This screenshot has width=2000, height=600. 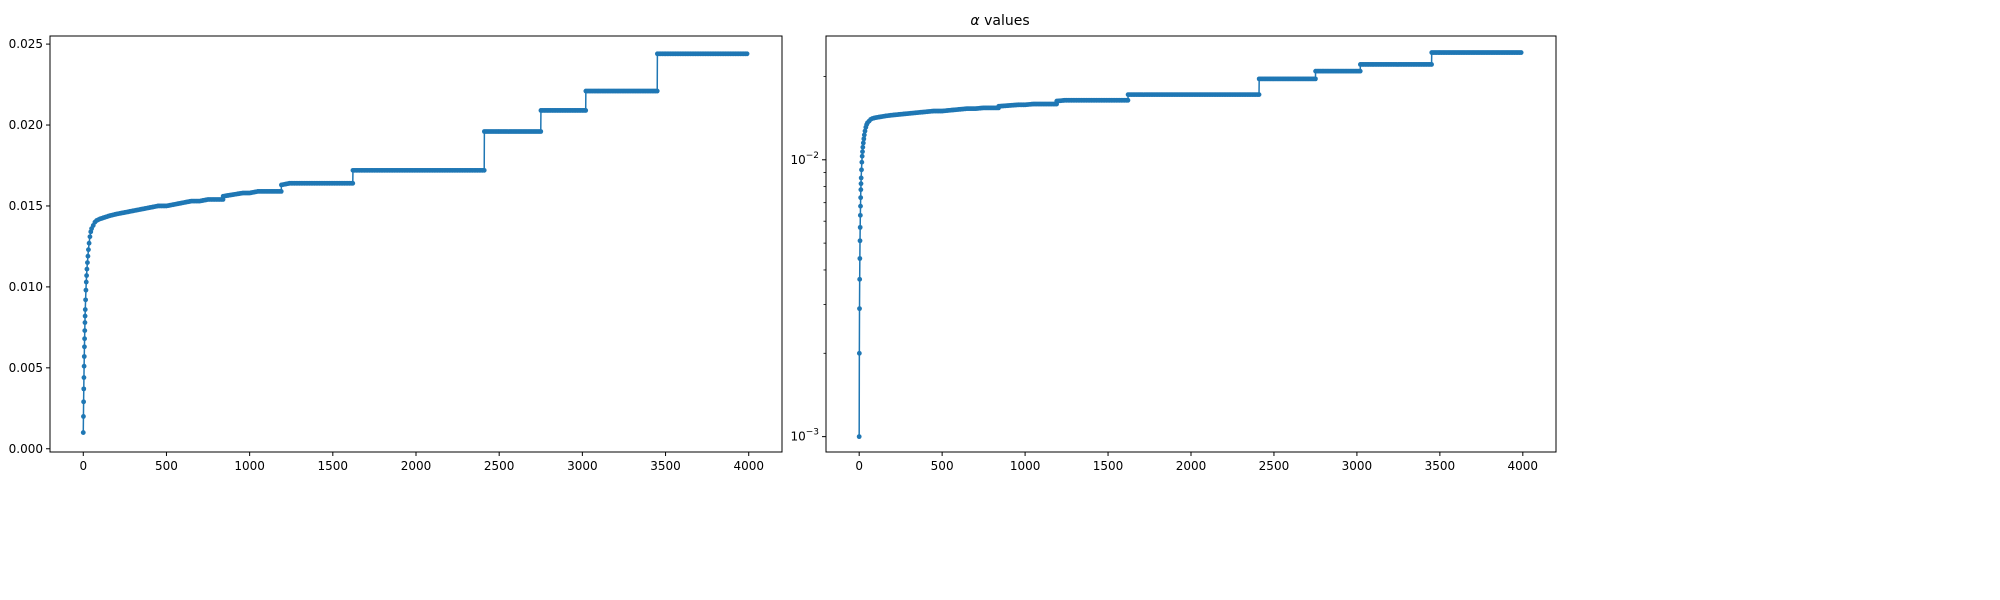 I want to click on figure-title: α values, so click(x=999, y=21).